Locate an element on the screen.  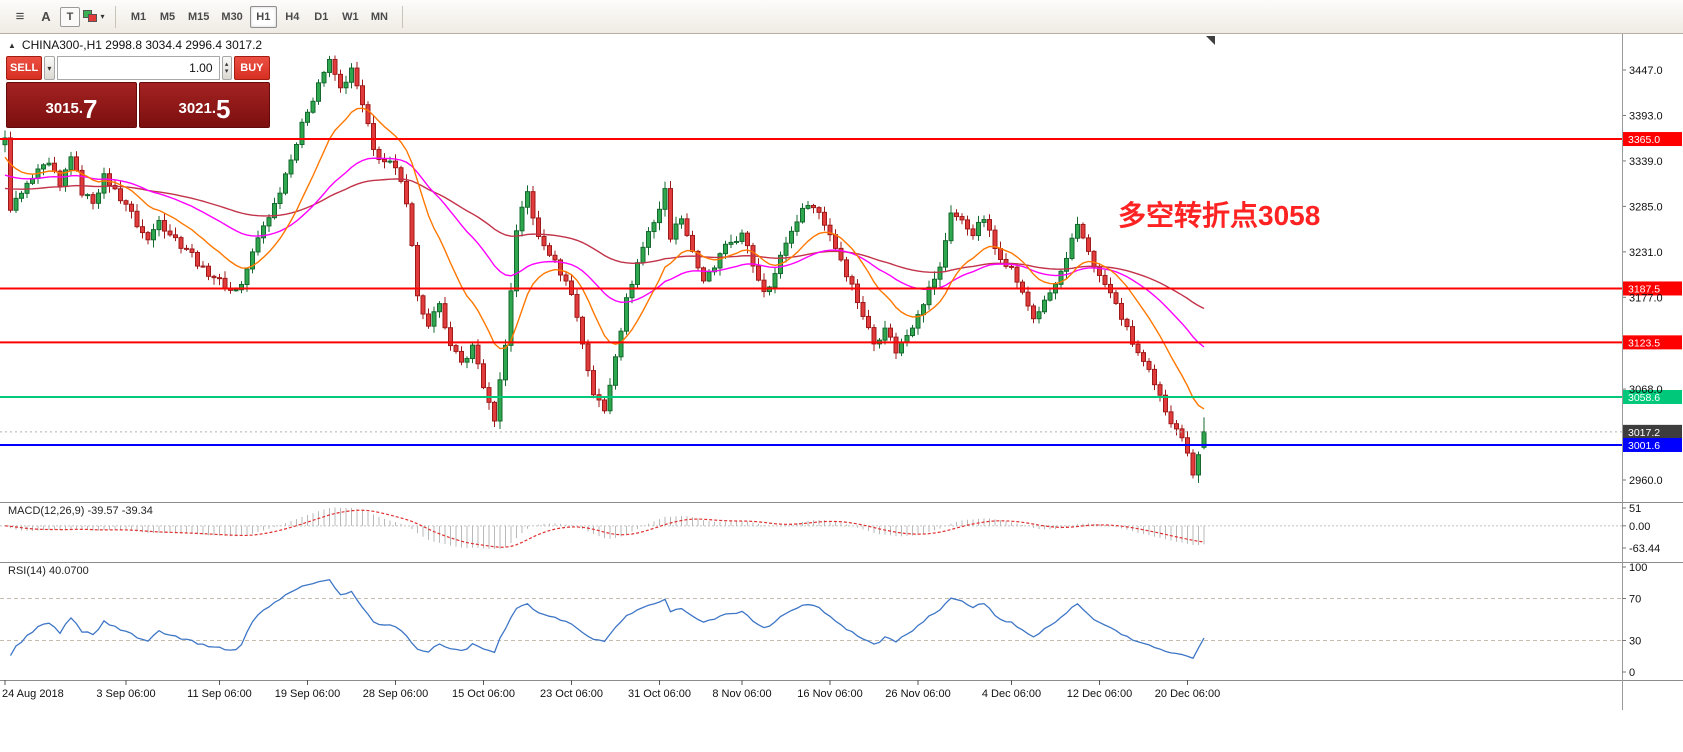
time-axis-tick: 20 Dec 06:00 is located at coordinates (1187, 694).